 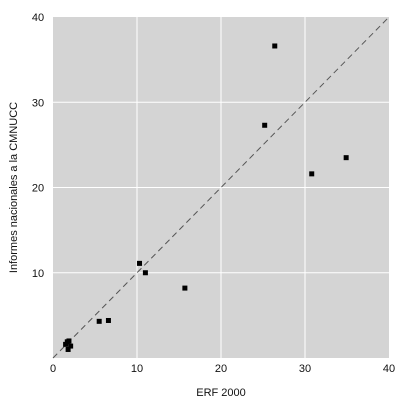 What do you see at coordinates (38, 189) in the screenshot?
I see `y-tick-label: 20` at bounding box center [38, 189].